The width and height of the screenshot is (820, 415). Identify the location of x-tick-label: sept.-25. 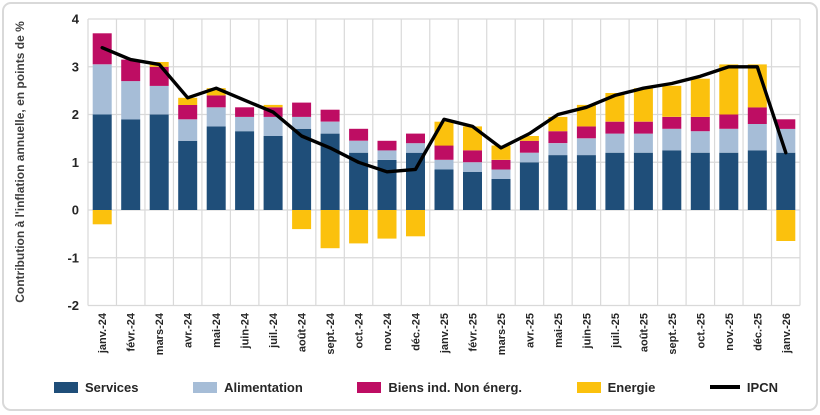
(673, 334).